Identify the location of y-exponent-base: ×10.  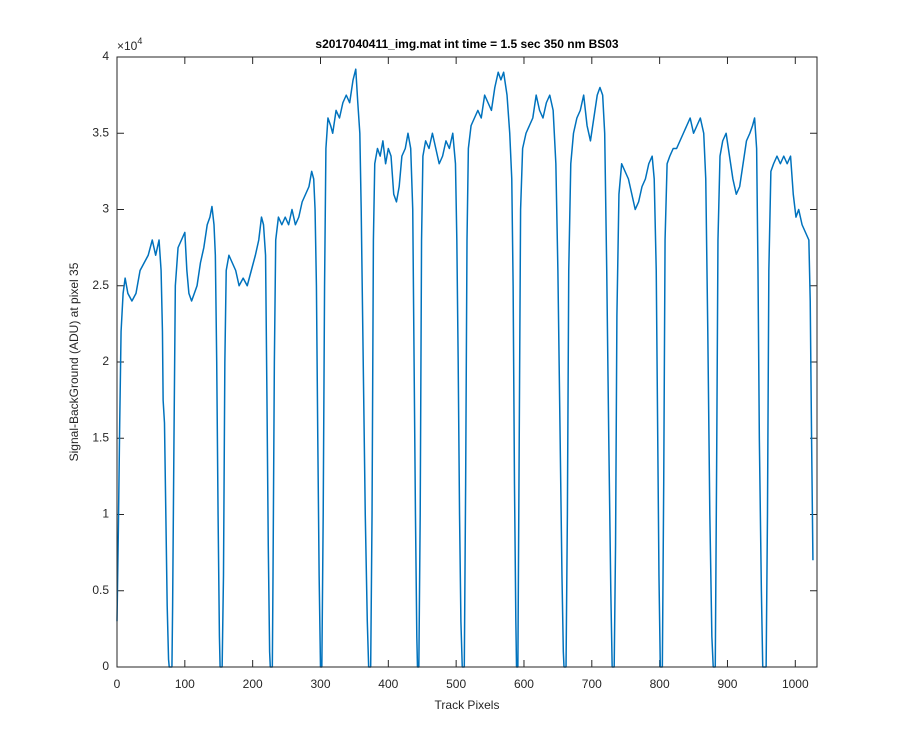
(127, 46).